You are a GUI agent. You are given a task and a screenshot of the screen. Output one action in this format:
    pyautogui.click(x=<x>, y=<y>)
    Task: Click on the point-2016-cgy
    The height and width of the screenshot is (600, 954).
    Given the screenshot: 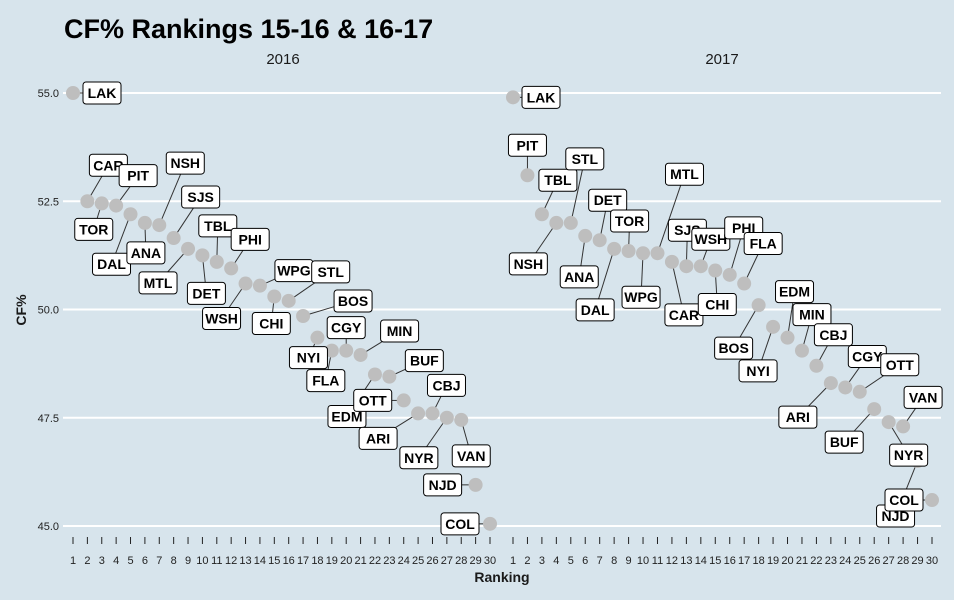 What is the action you would take?
    pyautogui.click(x=346, y=350)
    